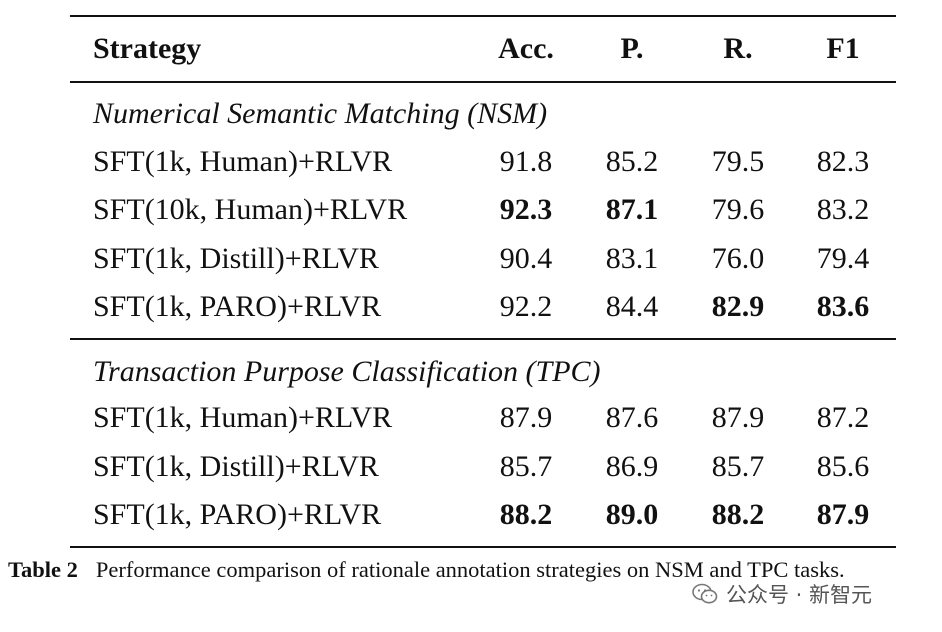 Image resolution: width=942 pixels, height=632 pixels. I want to click on caption-label: Table 2, so click(43, 569).